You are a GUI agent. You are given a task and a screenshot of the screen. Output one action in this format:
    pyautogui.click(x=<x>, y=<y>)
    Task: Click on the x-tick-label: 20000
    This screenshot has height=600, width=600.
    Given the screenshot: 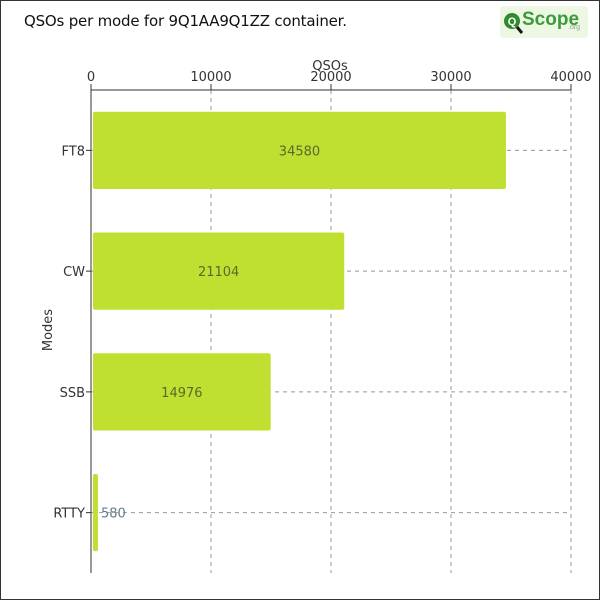 What is the action you would take?
    pyautogui.click(x=330, y=77)
    